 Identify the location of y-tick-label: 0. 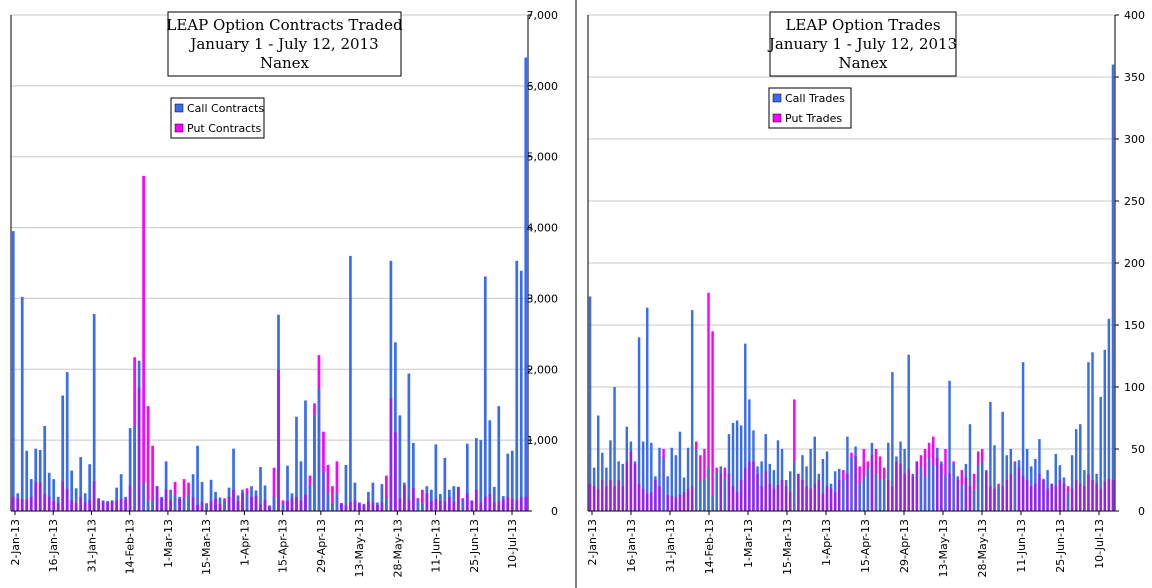
(554, 511).